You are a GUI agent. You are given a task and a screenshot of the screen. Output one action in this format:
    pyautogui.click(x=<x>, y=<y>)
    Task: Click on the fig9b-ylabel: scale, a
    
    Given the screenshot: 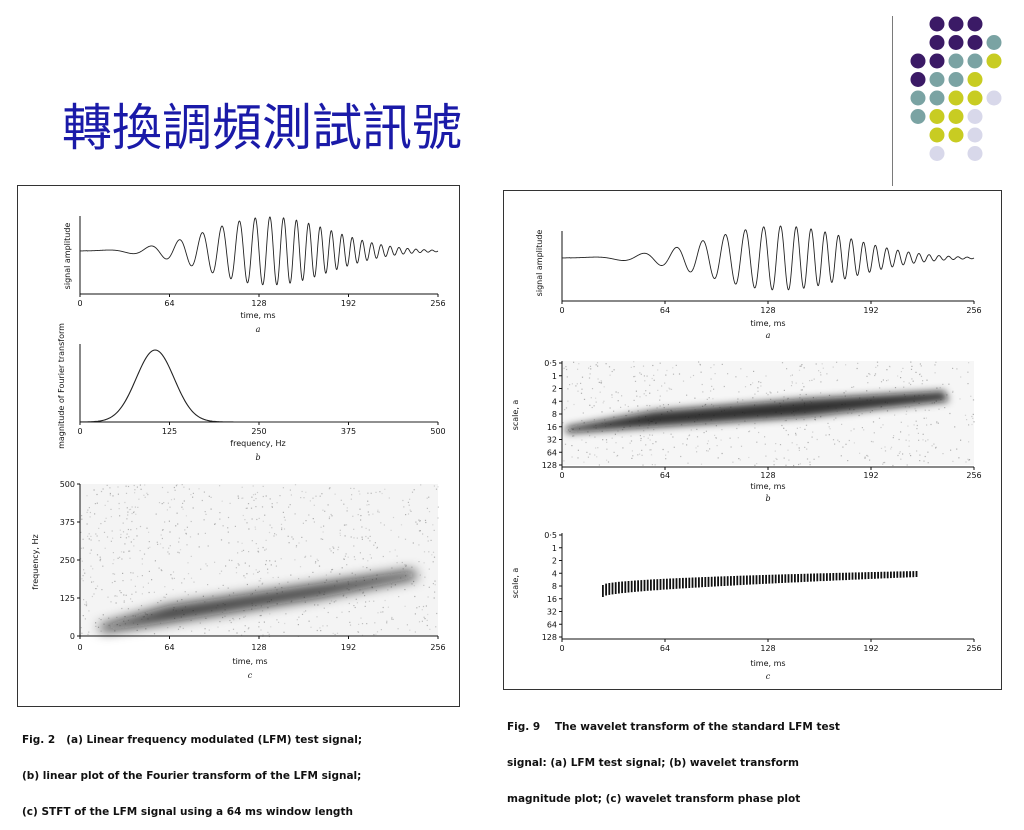 What is the action you would take?
    pyautogui.click(x=515, y=415)
    